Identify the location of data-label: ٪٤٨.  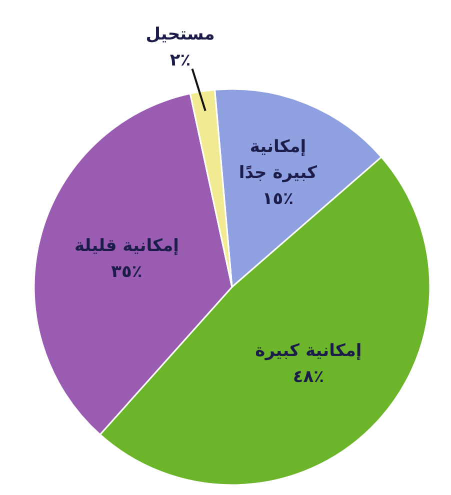
(308, 377).